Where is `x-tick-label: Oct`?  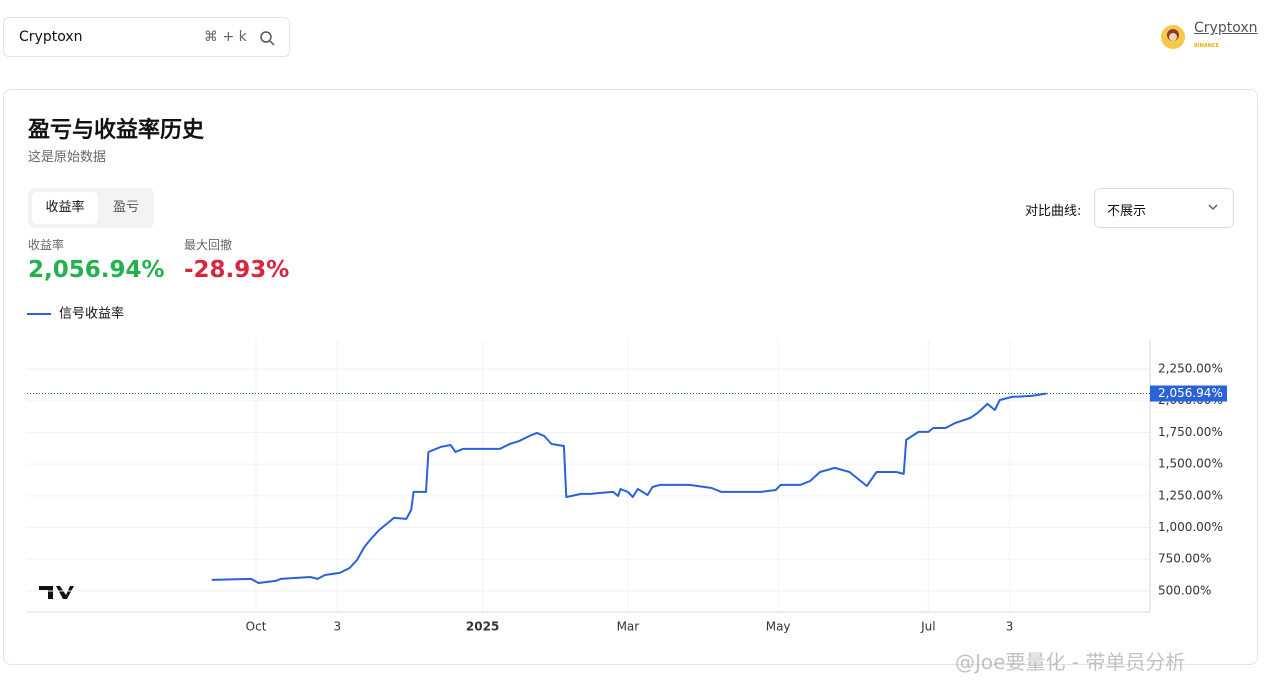 x-tick-label: Oct is located at coordinates (256, 627).